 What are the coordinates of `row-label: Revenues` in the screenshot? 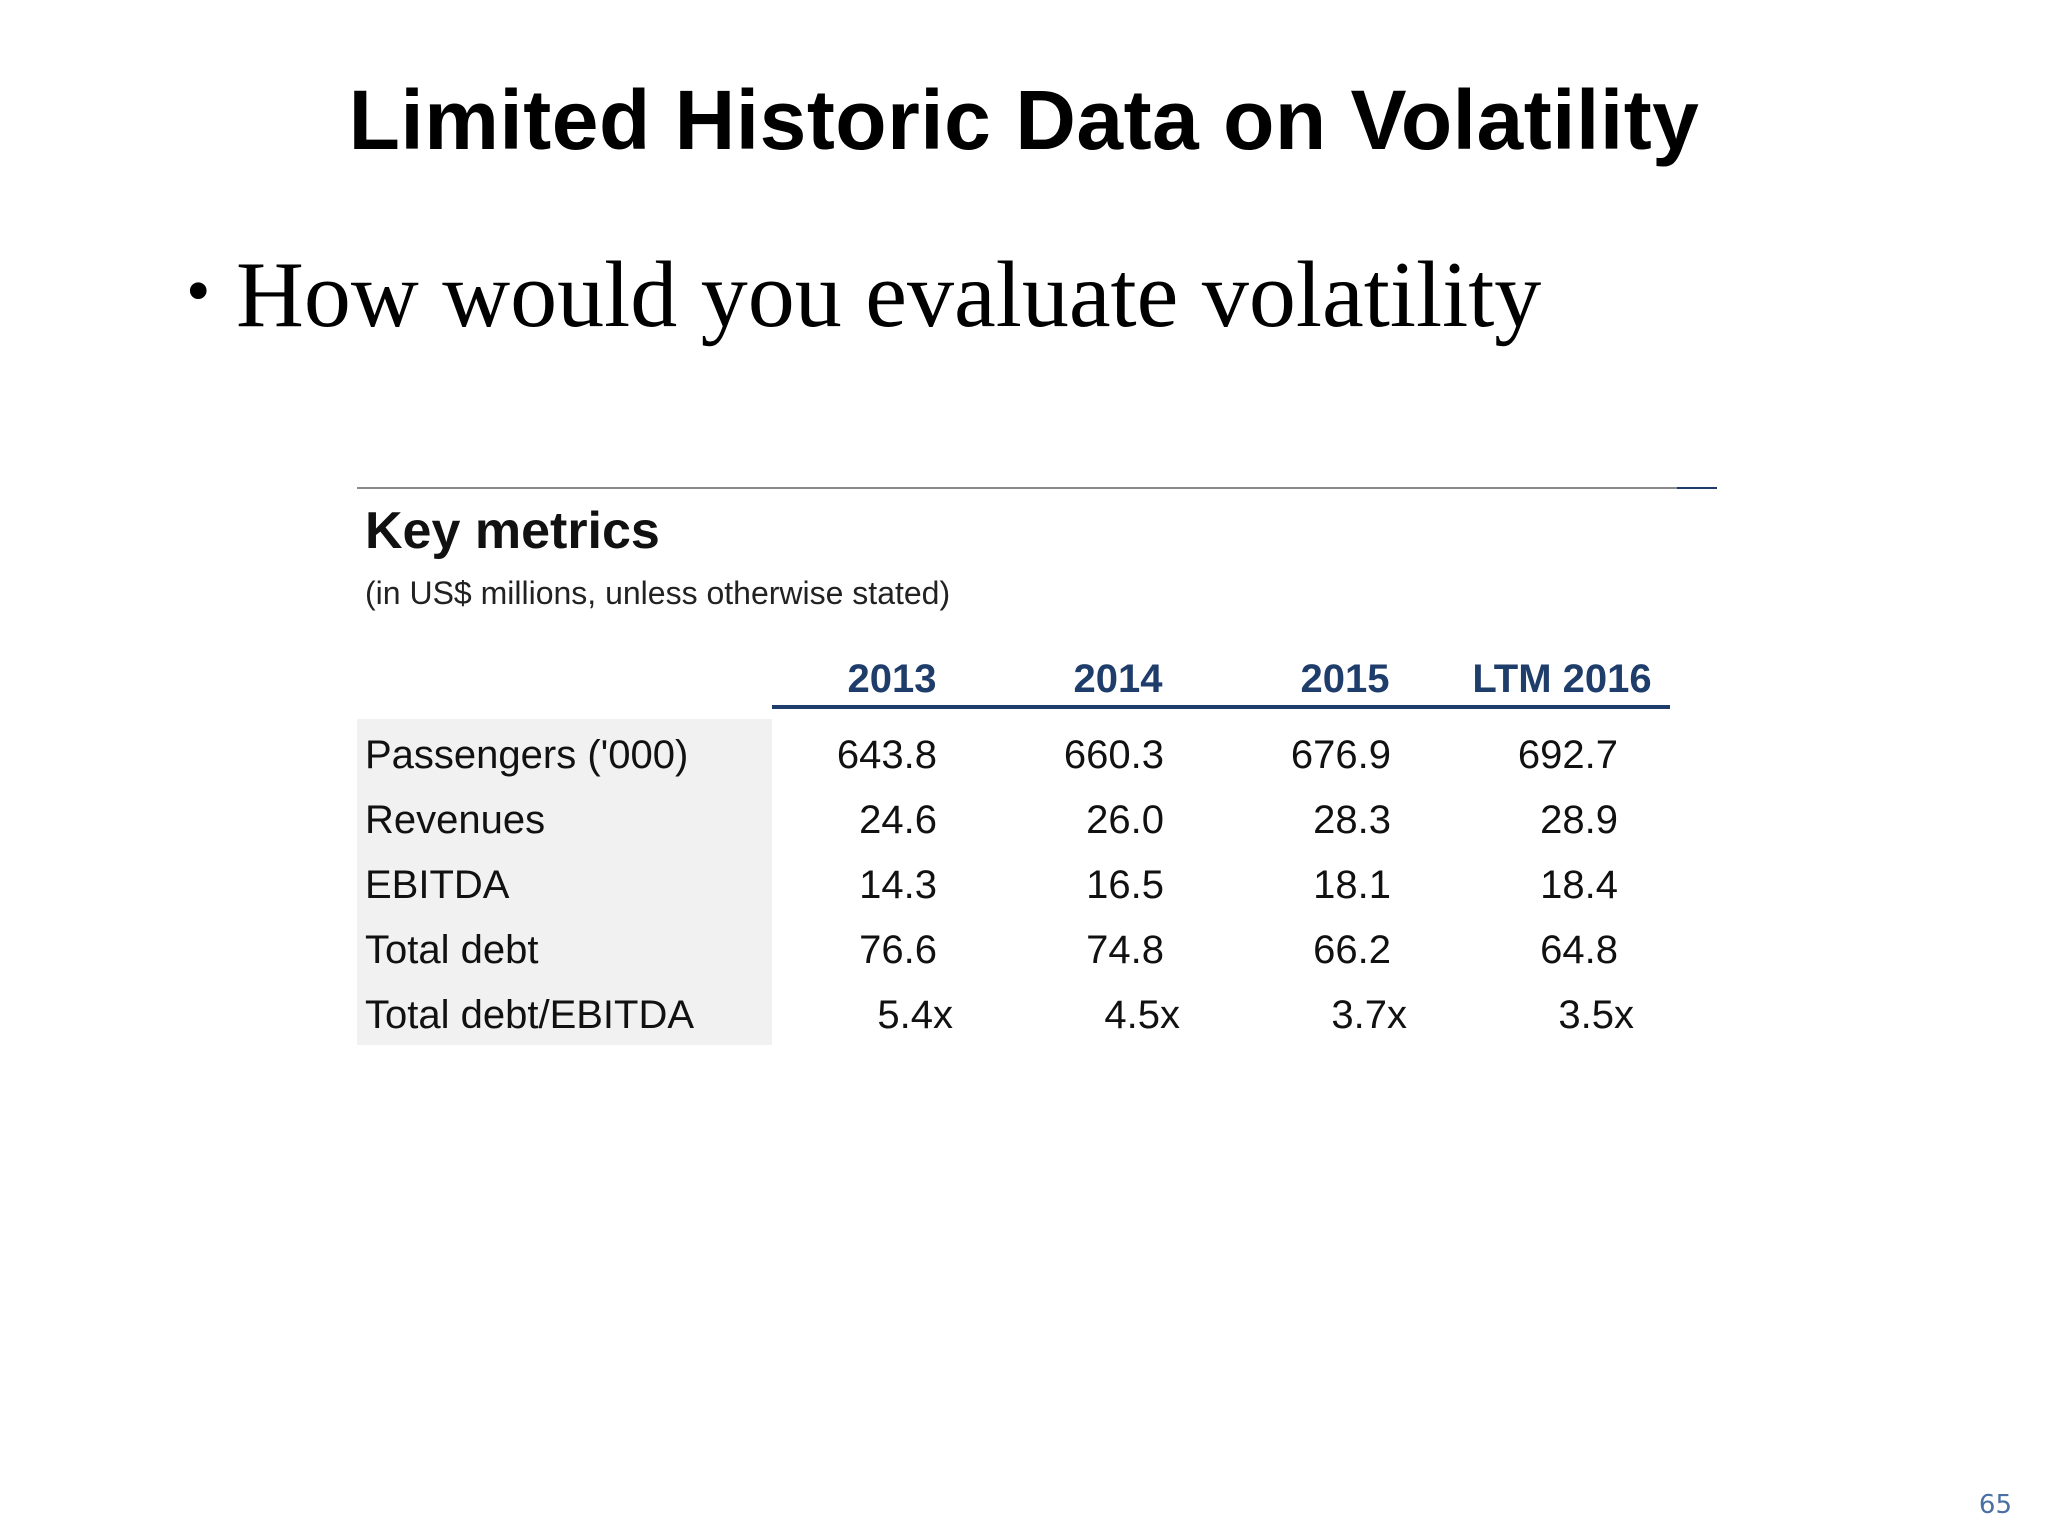 It's located at (455, 820).